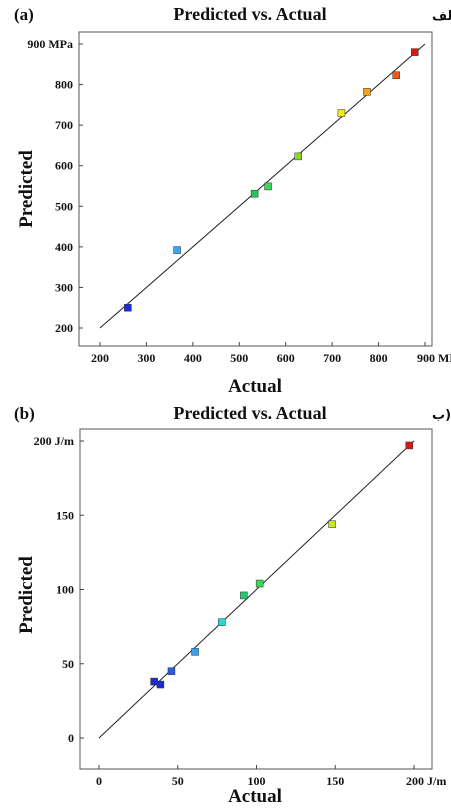 The height and width of the screenshot is (809, 451). What do you see at coordinates (441, 415) in the screenshot?
I see `panel-b-persian-label: (ب` at bounding box center [441, 415].